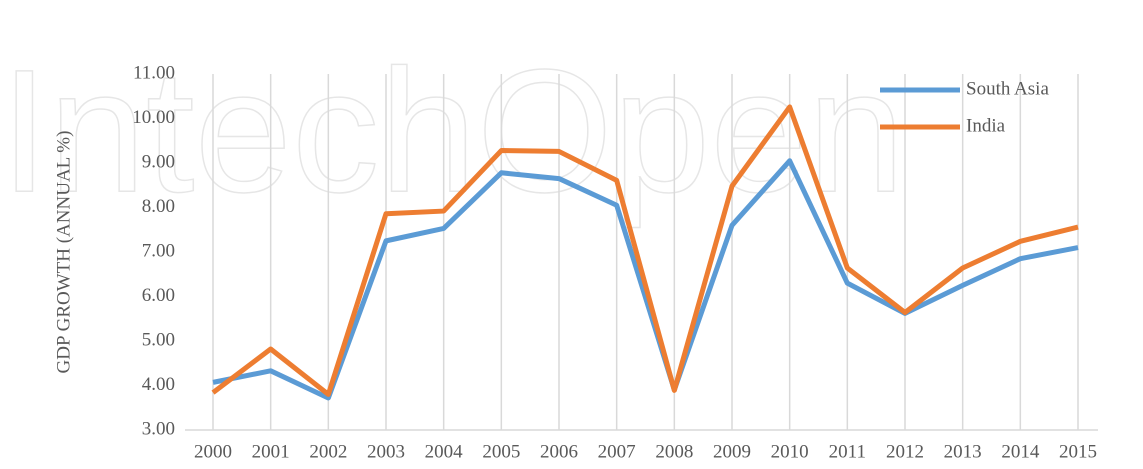 The image size is (1143, 469). I want to click on x-tick-label: 2011, so click(847, 451).